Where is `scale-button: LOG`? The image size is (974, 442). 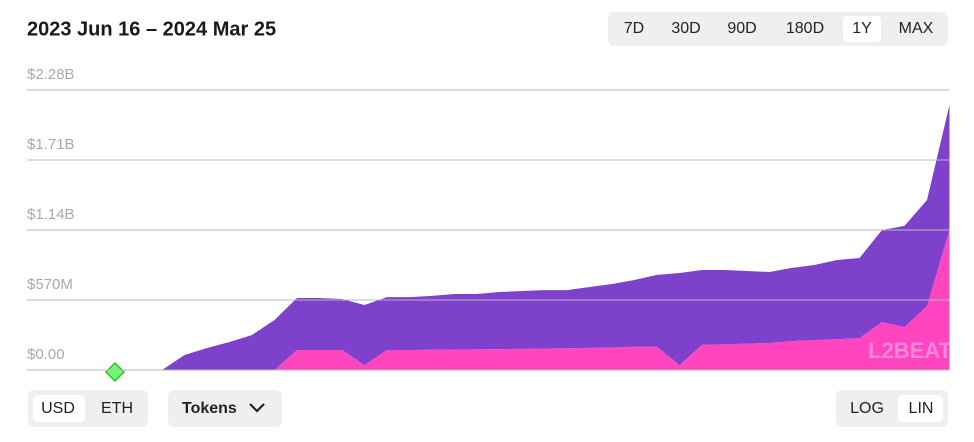
scale-button: LOG is located at coordinates (867, 408).